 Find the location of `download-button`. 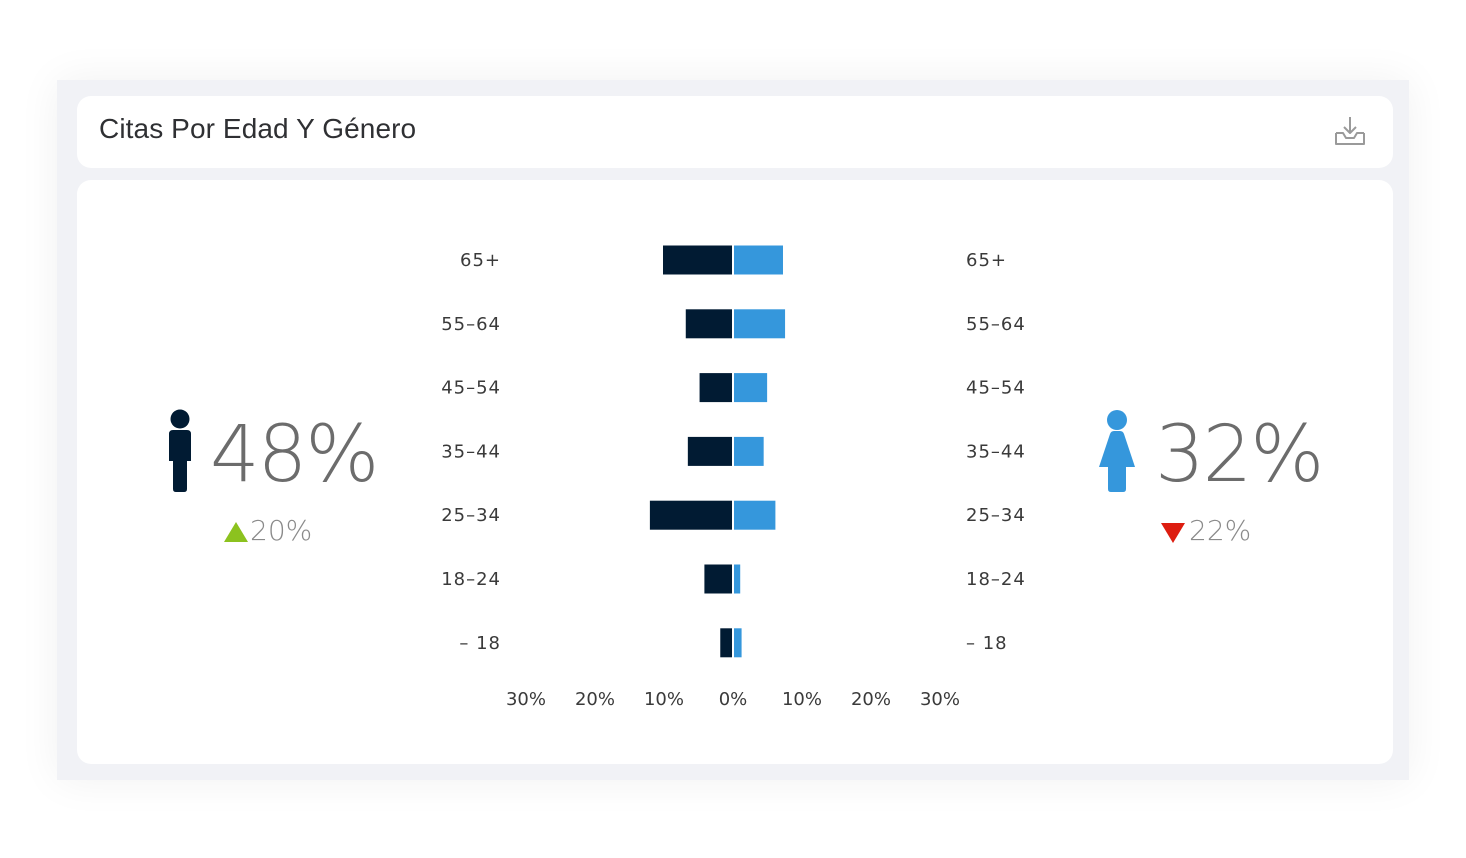

download-button is located at coordinates (1350, 131).